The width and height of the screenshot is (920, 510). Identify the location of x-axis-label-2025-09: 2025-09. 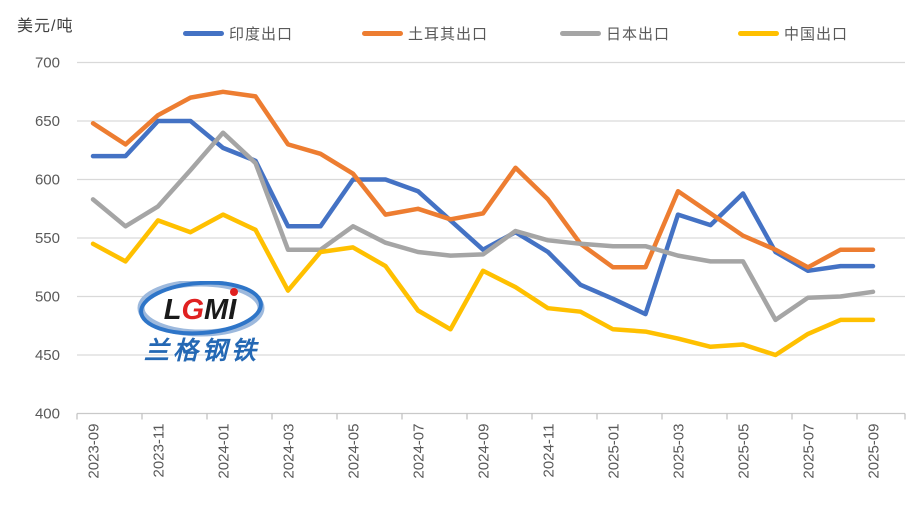
(874, 451).